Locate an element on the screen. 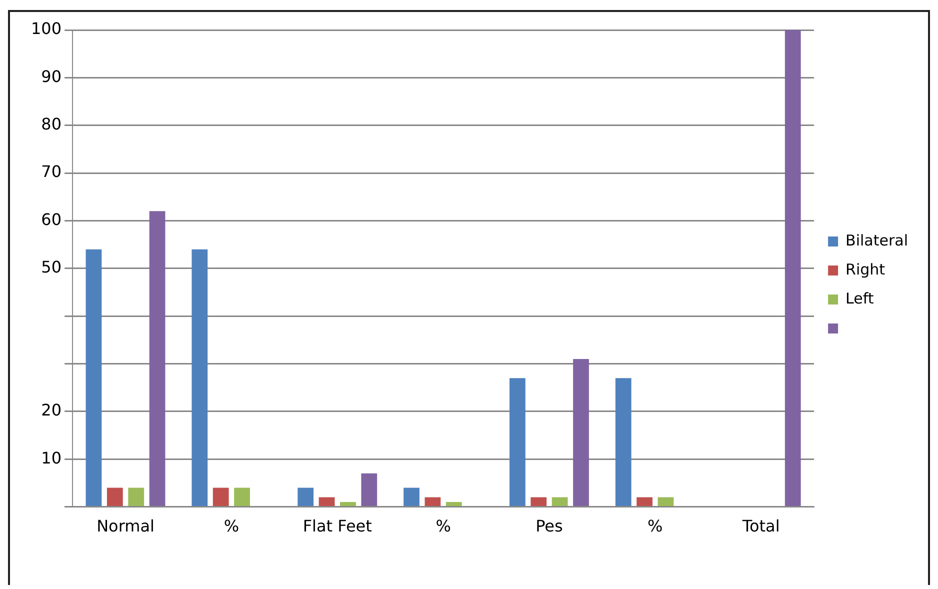 The height and width of the screenshot is (589, 938). y-tick-label: 90 is located at coordinates (51, 76).